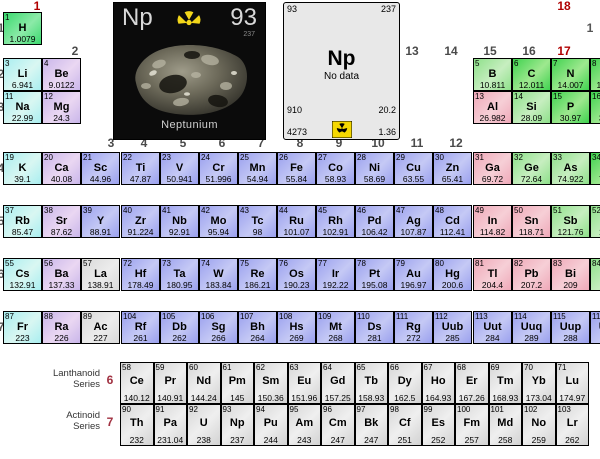 Image resolution: width=600 pixels, height=459 pixels. I want to click on element-cell: 41 Nb 92.91, so click(179, 221).